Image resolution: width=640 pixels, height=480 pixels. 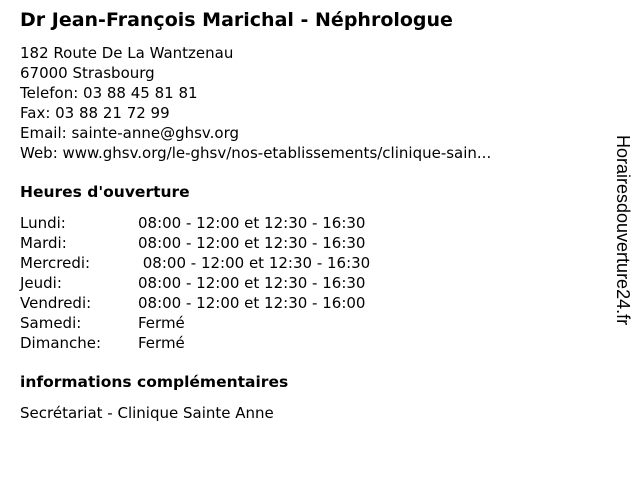 I want to click on city: 67000 Strasbourg, so click(x=87, y=73).